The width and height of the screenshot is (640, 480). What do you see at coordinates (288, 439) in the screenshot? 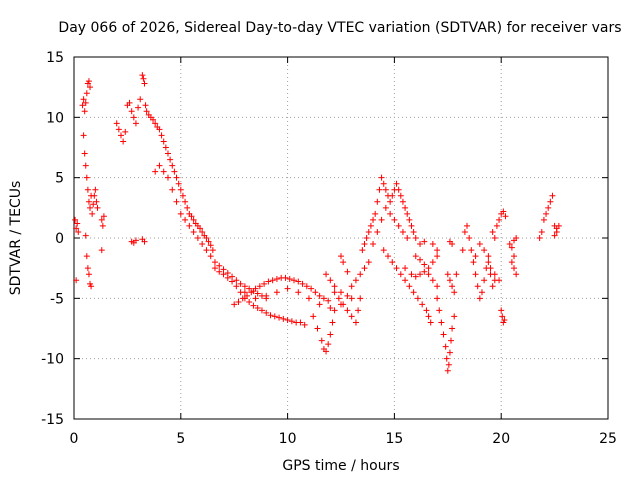
I see `x-tick-label: 10` at bounding box center [288, 439].